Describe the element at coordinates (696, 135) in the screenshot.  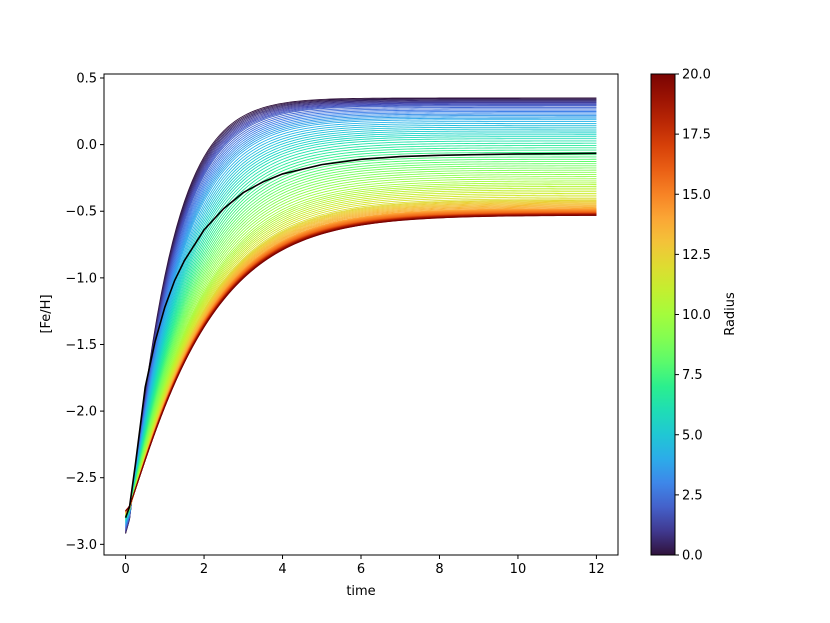
I see `colorbar-tick-label: 17.5` at that location.